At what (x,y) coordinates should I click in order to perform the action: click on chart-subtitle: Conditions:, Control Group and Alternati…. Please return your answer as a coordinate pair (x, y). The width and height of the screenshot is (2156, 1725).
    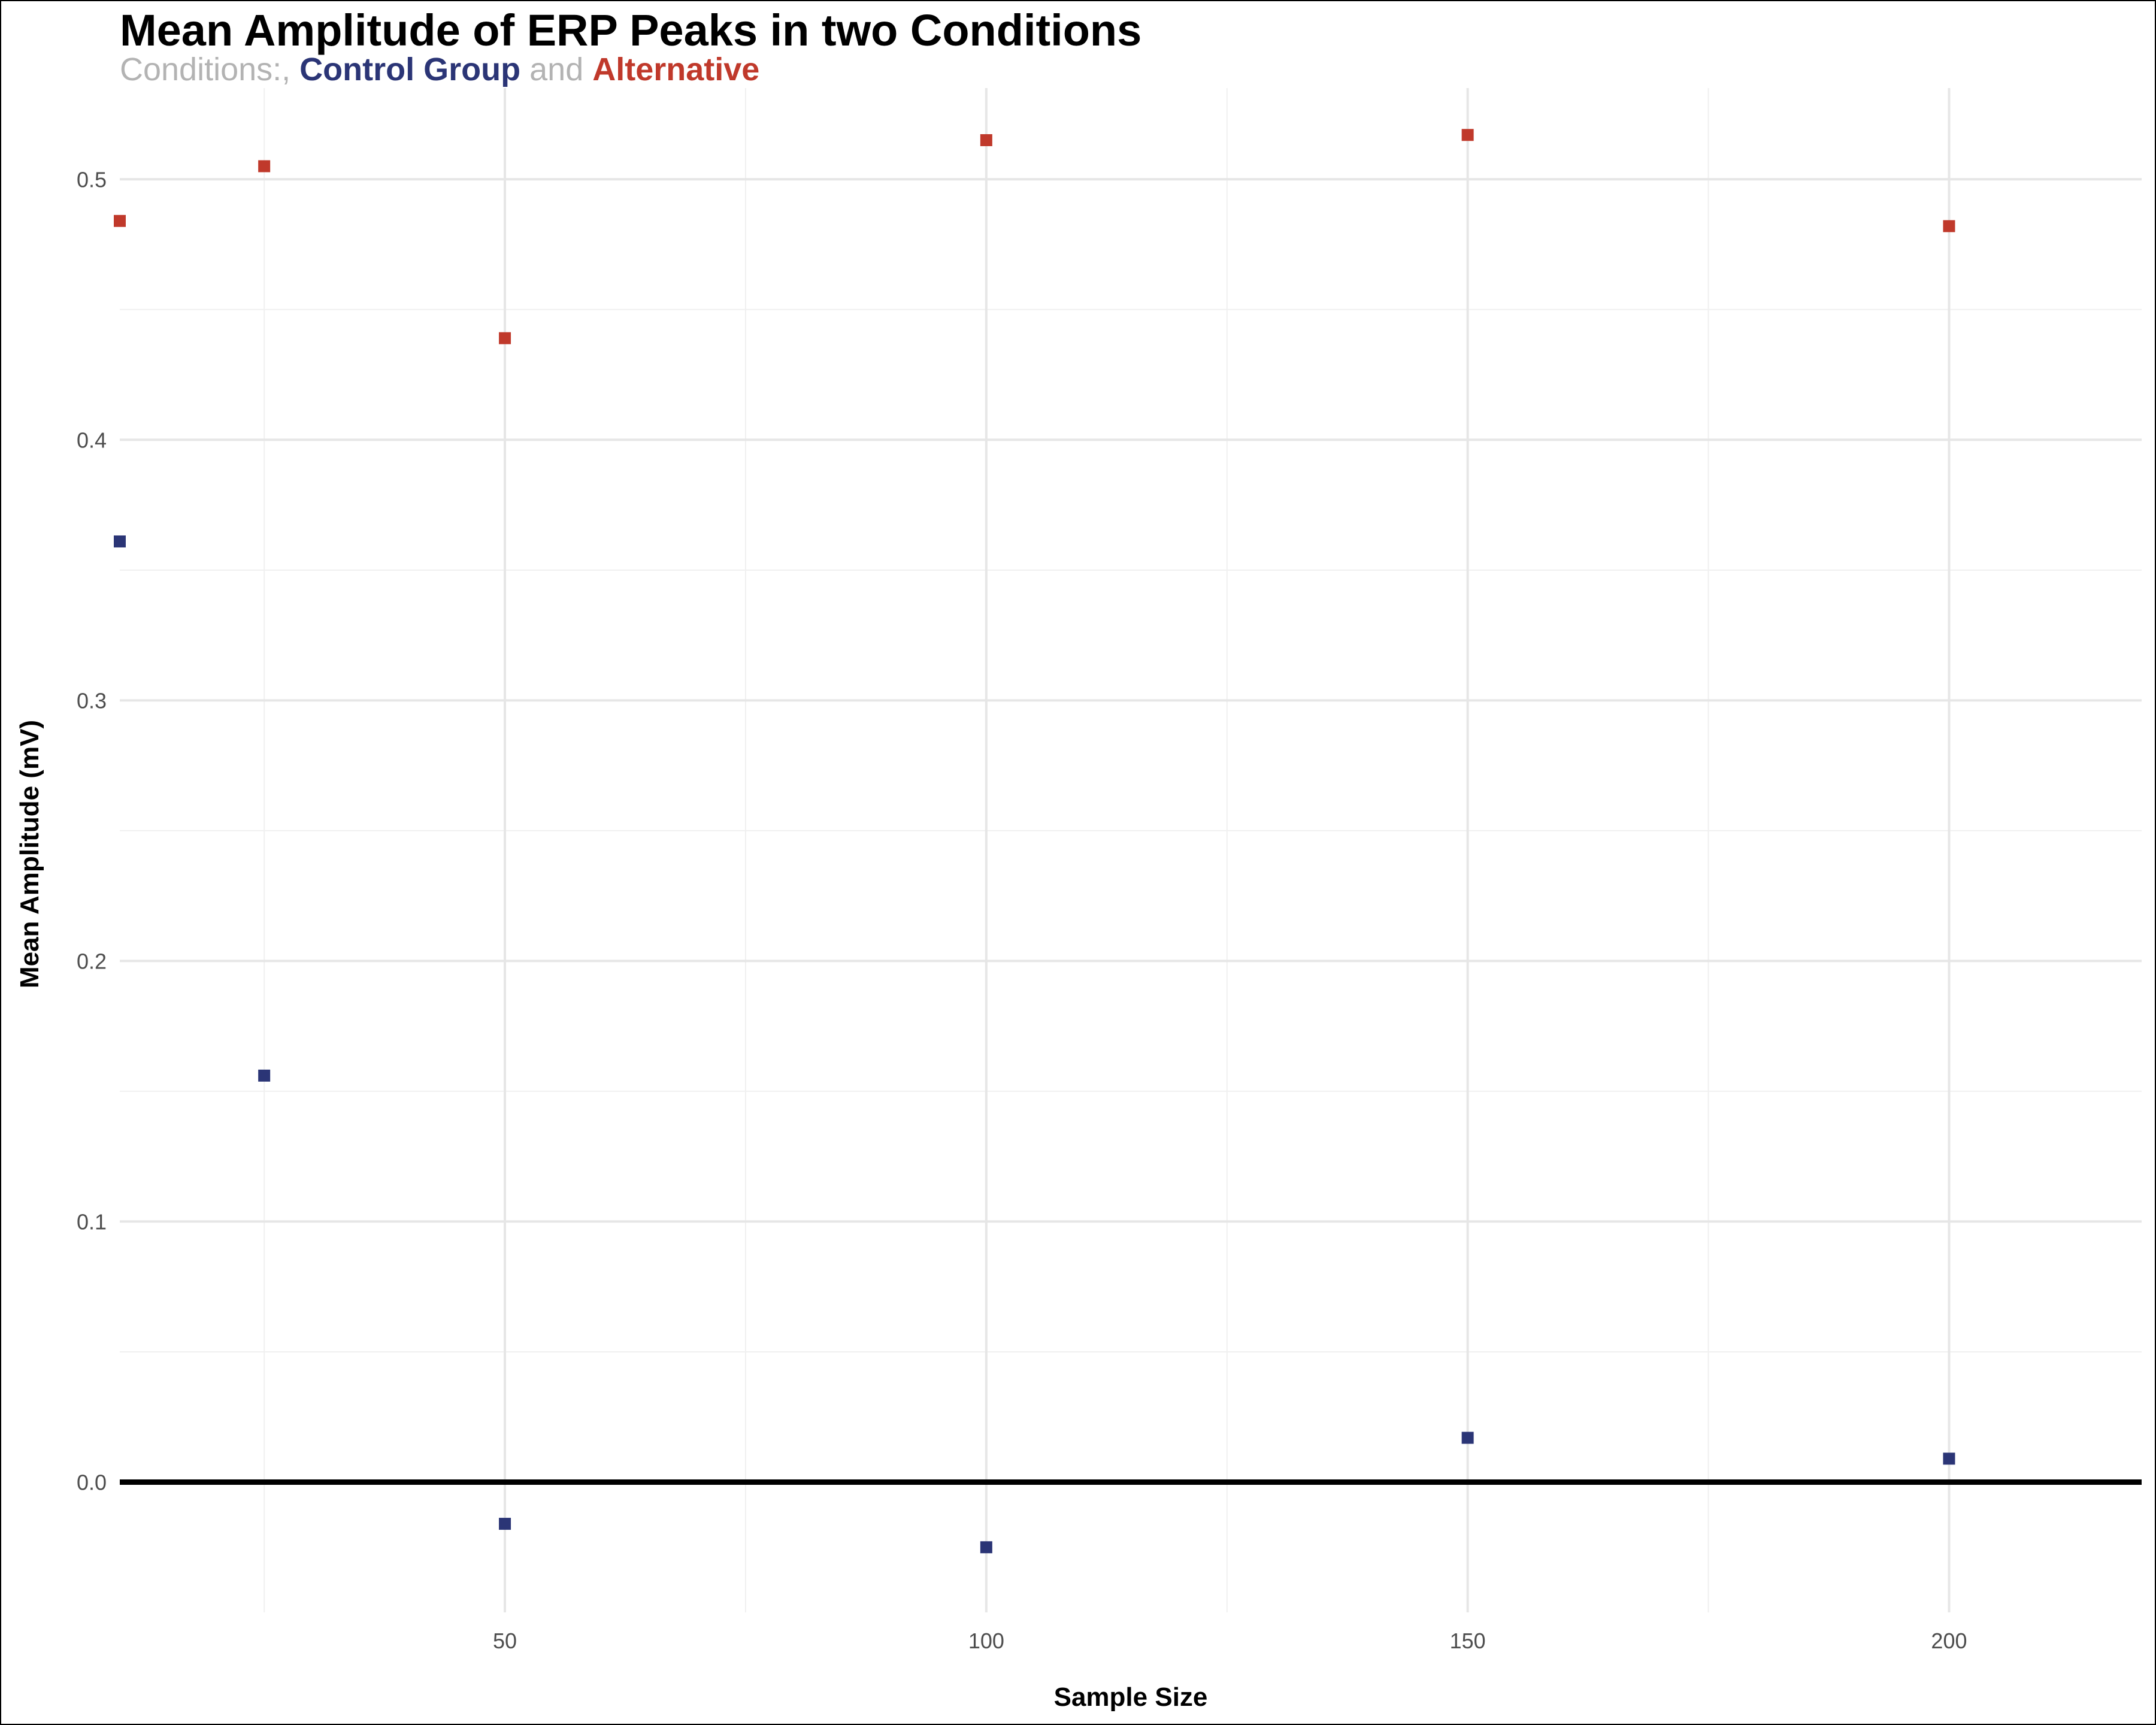
    Looking at the image, I should click on (440, 69).